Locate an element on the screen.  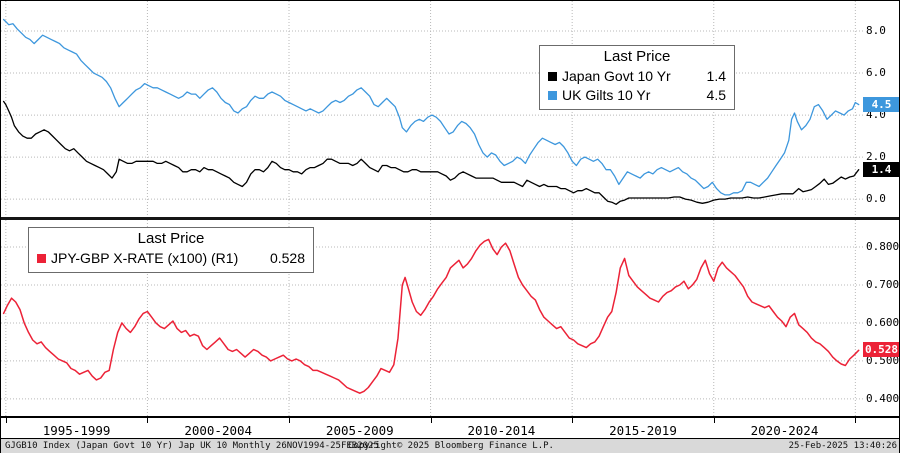
series-last-value: 0.528 is located at coordinates (287, 258).